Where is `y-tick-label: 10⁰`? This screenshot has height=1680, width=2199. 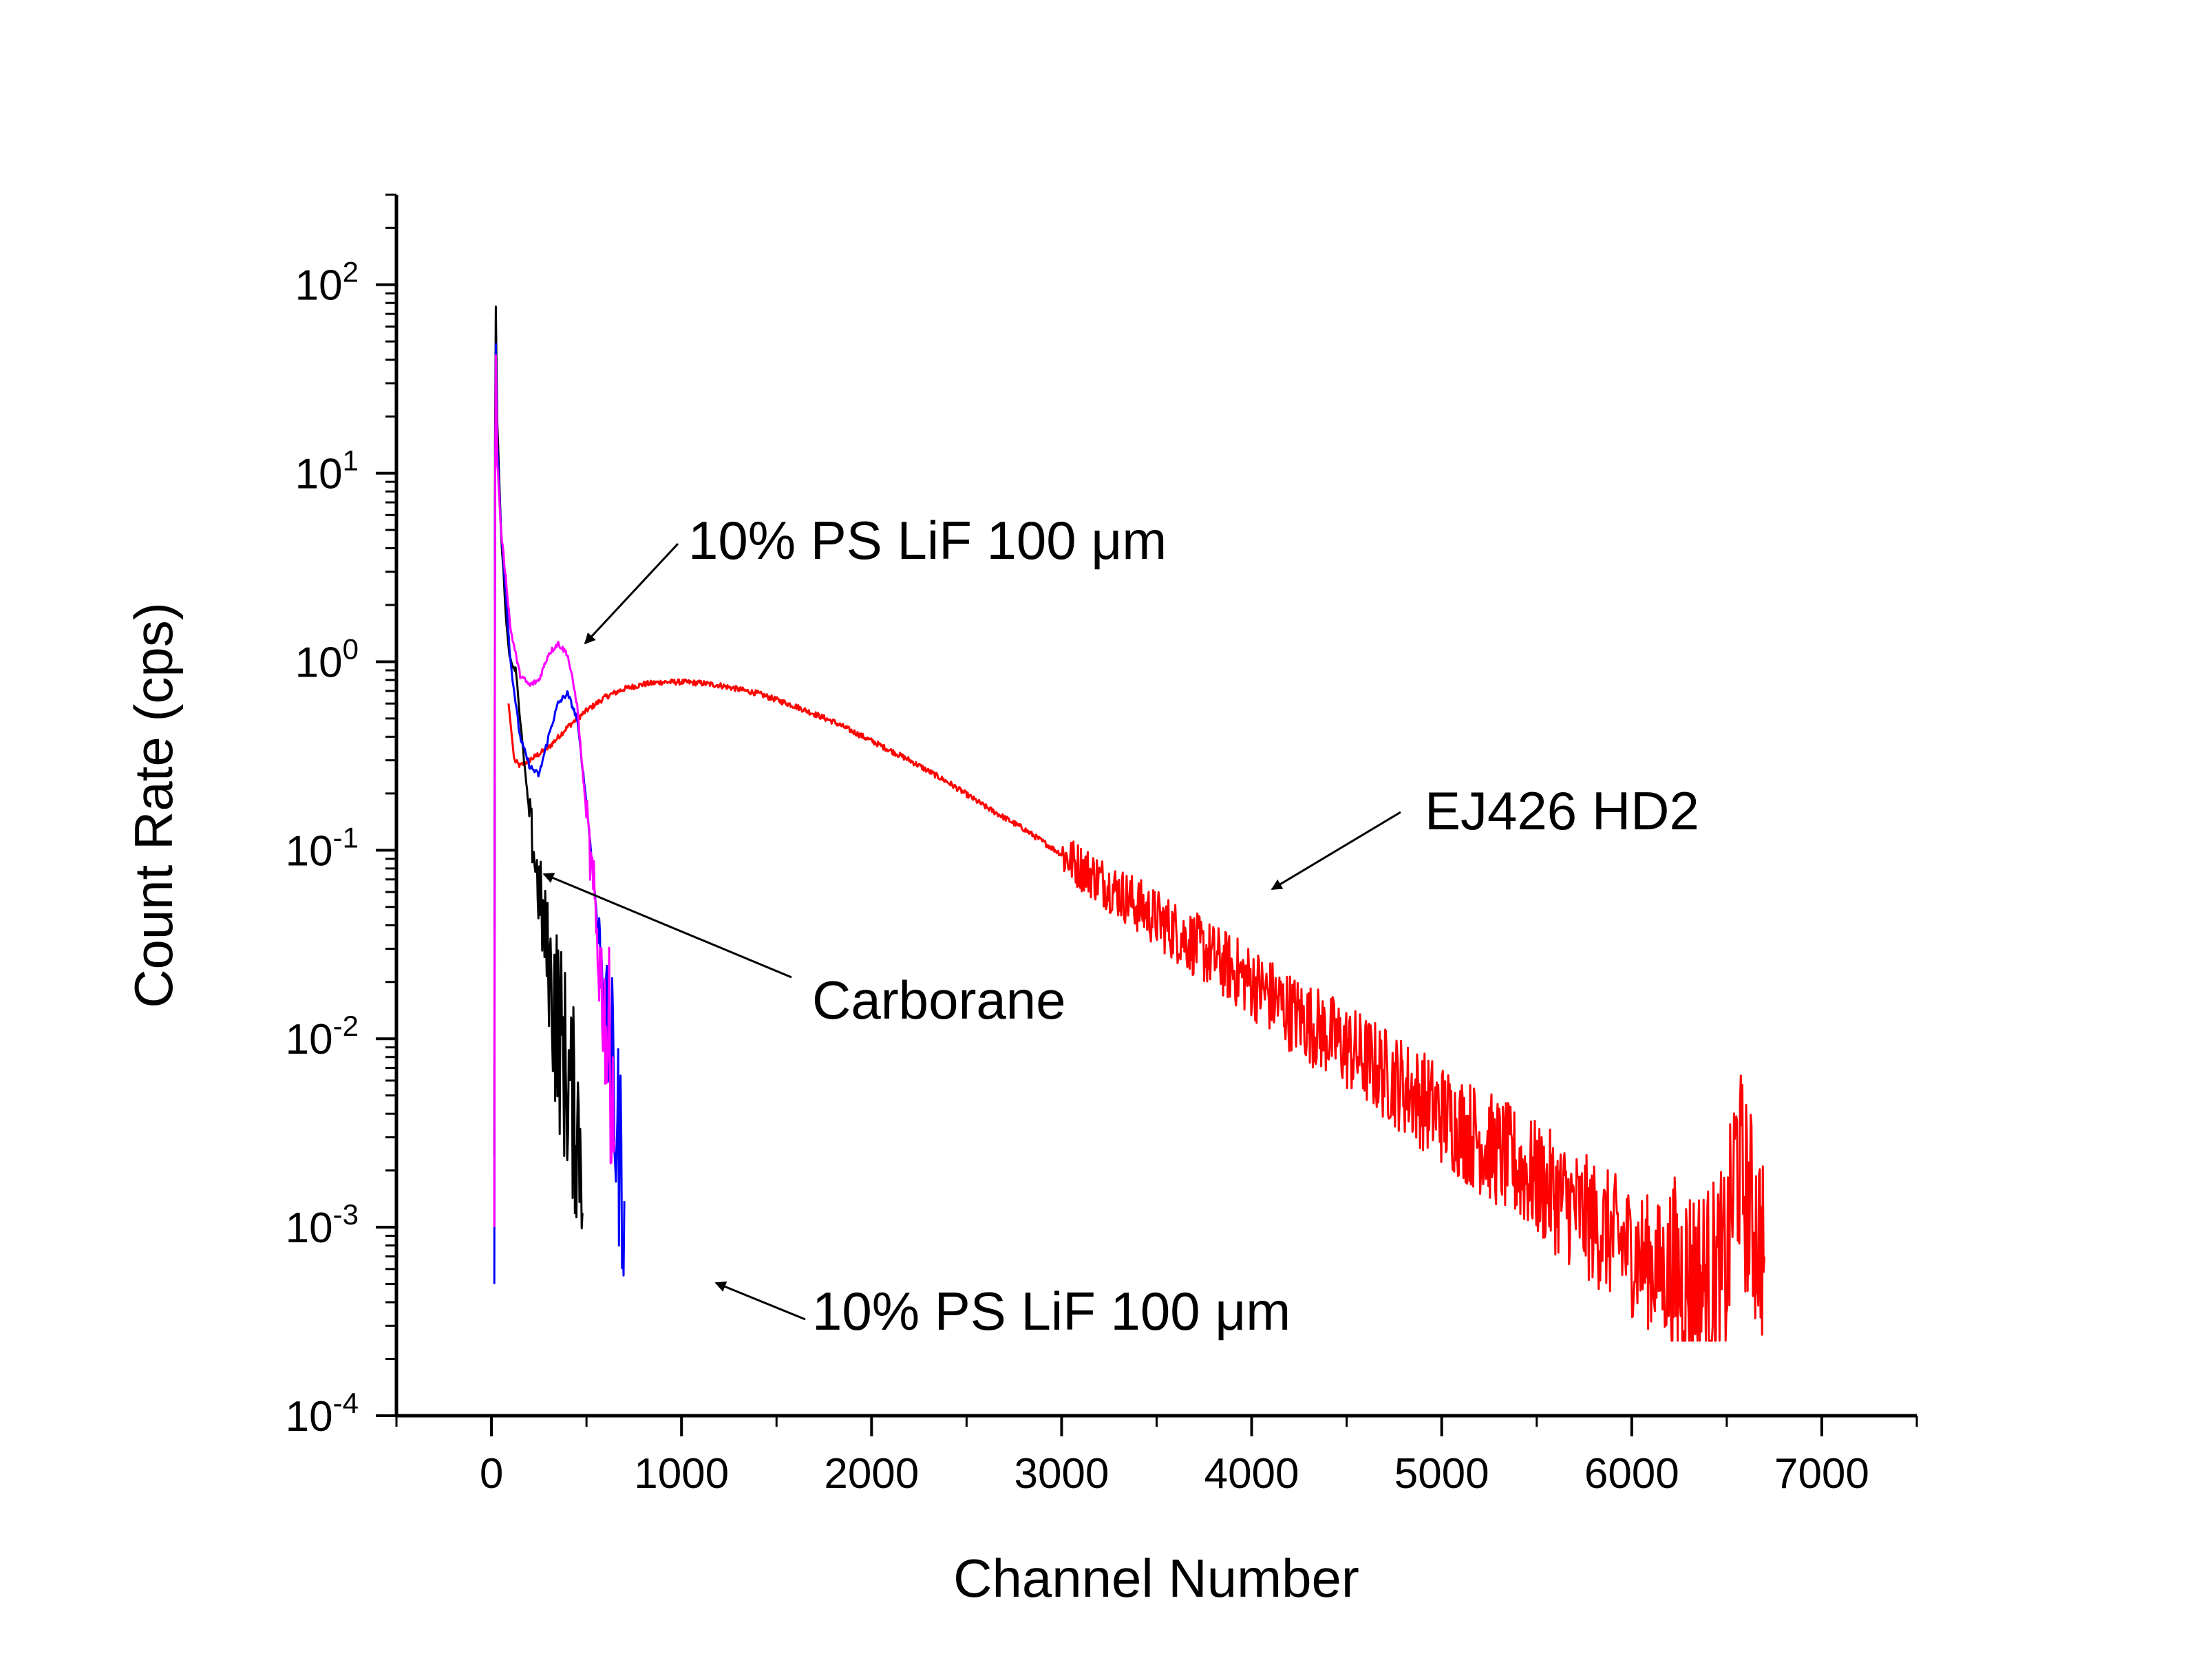
y-tick-label: 10⁰ is located at coordinates (327, 659).